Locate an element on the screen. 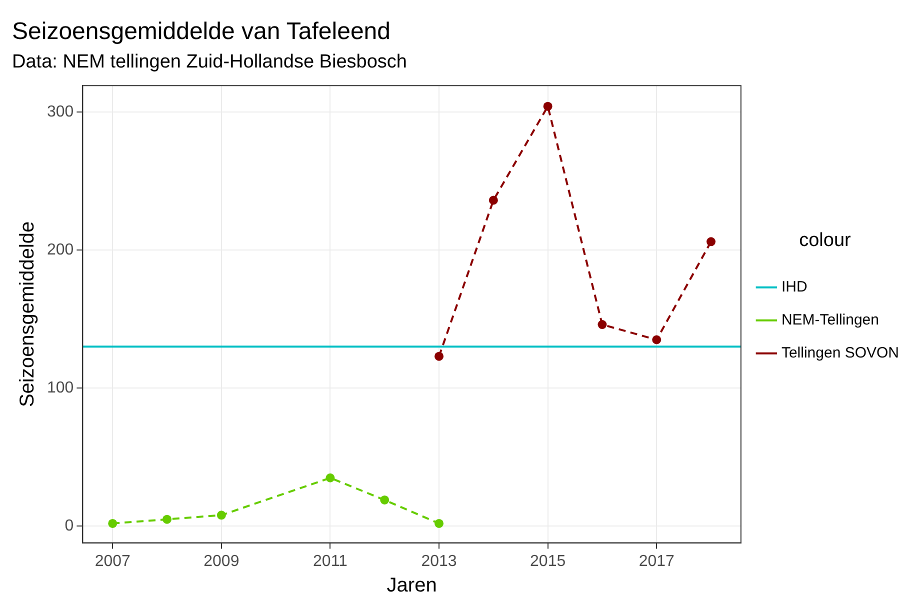  x-tick-label: 2015 is located at coordinates (548, 561).